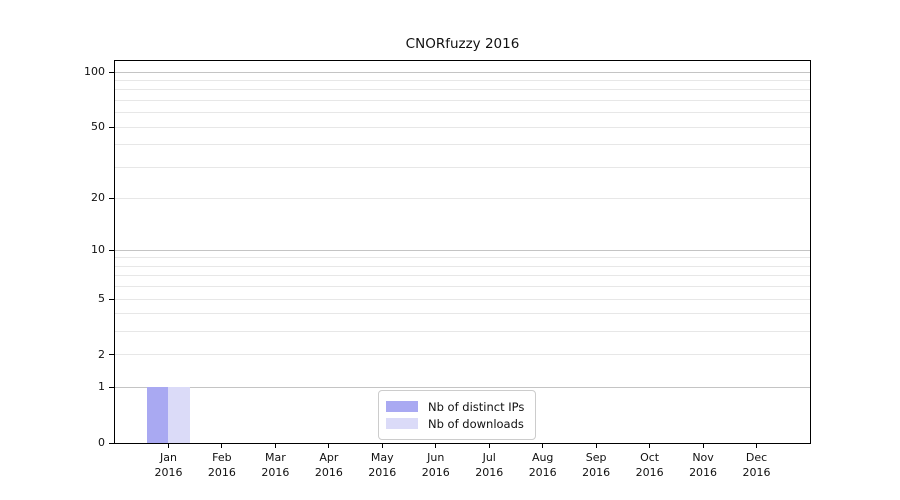 This screenshot has width=900, height=500. Describe the element at coordinates (179, 415) in the screenshot. I see `bar-downloads` at that location.